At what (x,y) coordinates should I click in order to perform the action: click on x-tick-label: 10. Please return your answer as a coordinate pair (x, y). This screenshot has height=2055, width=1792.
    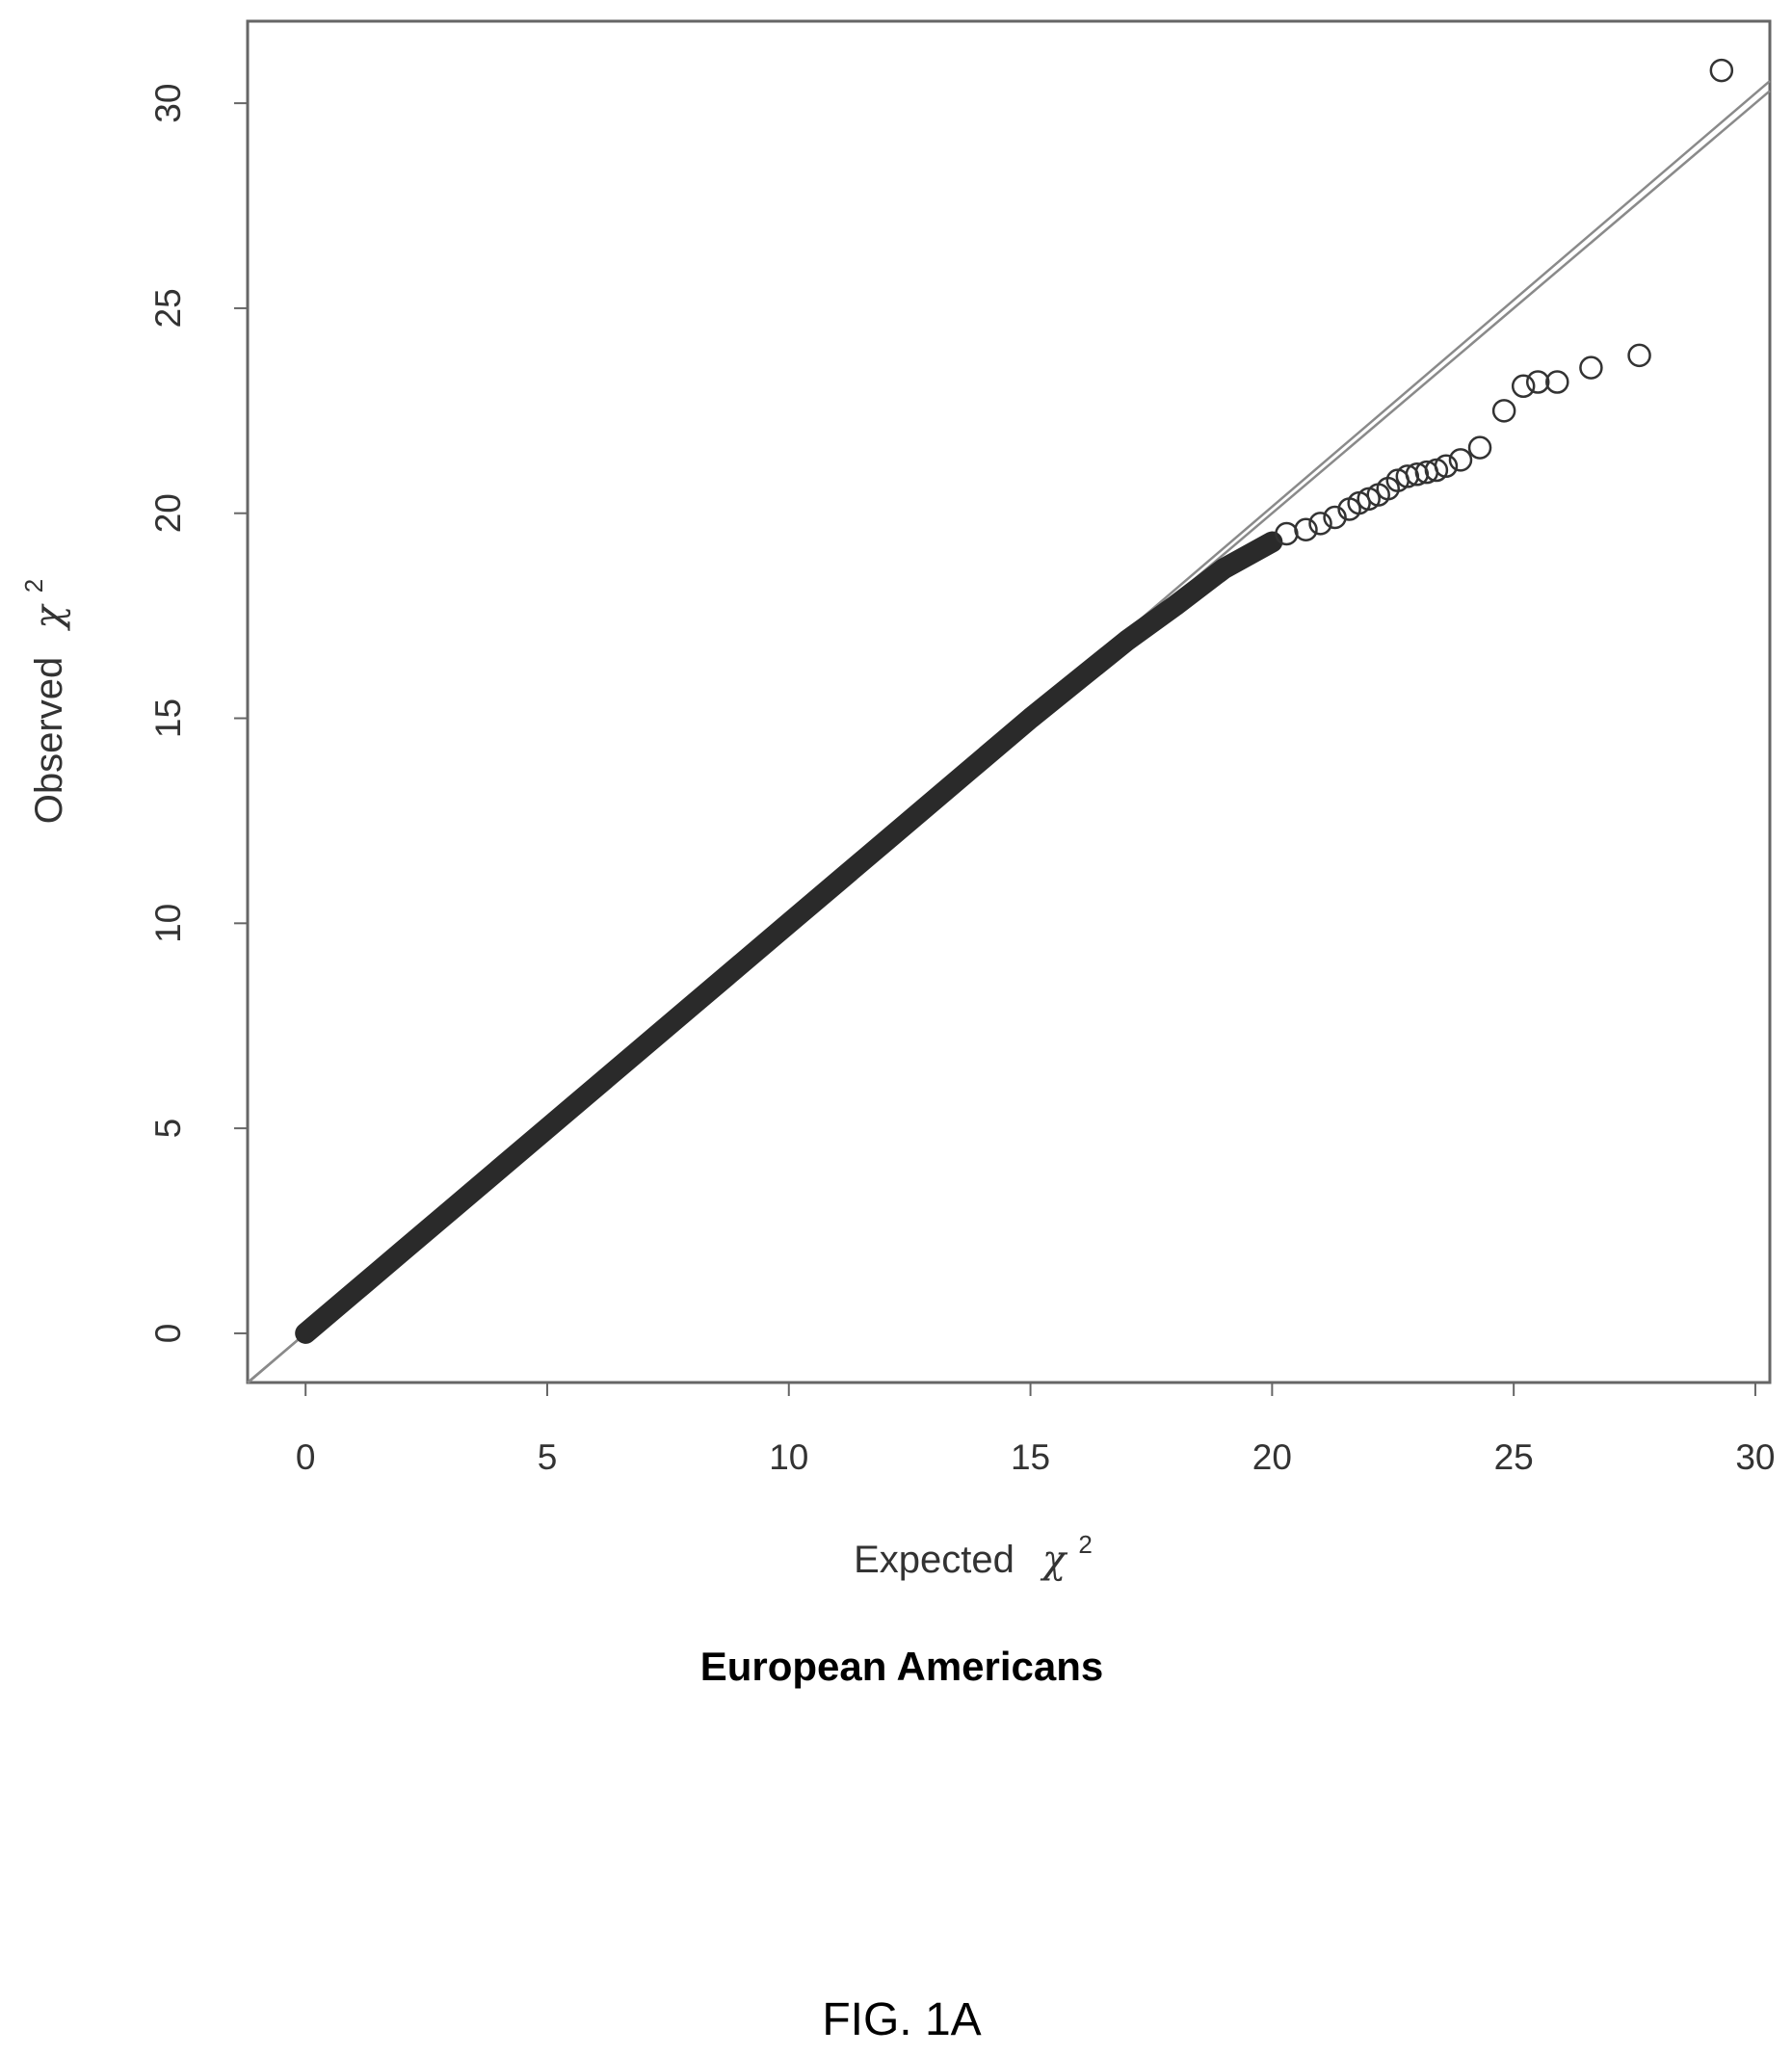
    Looking at the image, I should click on (789, 1457).